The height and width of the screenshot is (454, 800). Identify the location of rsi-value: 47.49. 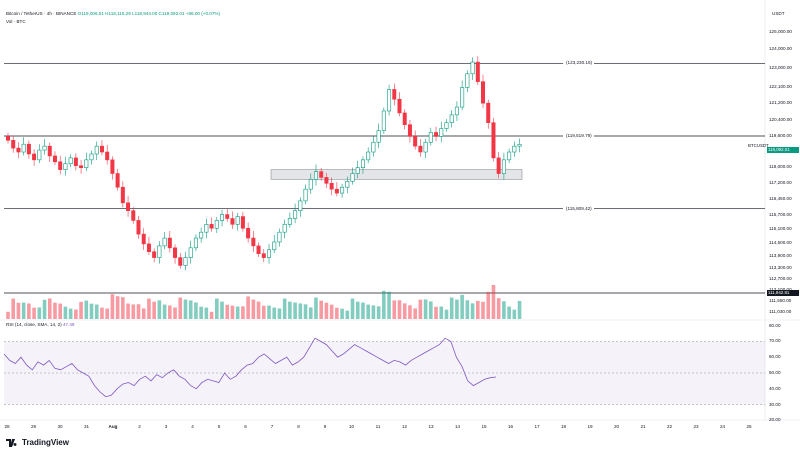
(68, 324).